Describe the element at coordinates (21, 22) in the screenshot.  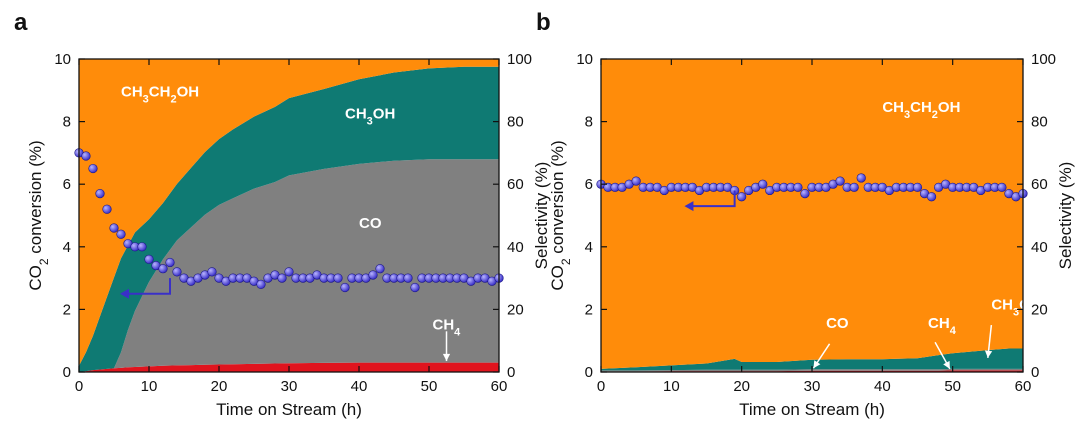
I see `panel-letter: a` at that location.